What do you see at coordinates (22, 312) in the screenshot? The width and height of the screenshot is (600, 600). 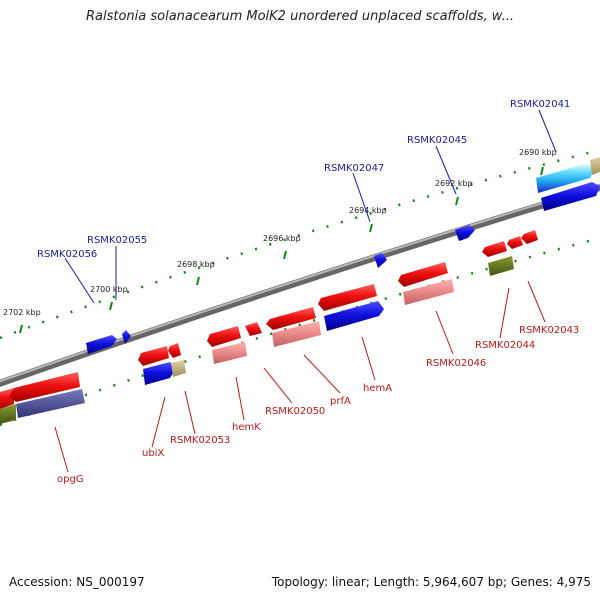 I see `tick-label: 2702 kbp` at bounding box center [22, 312].